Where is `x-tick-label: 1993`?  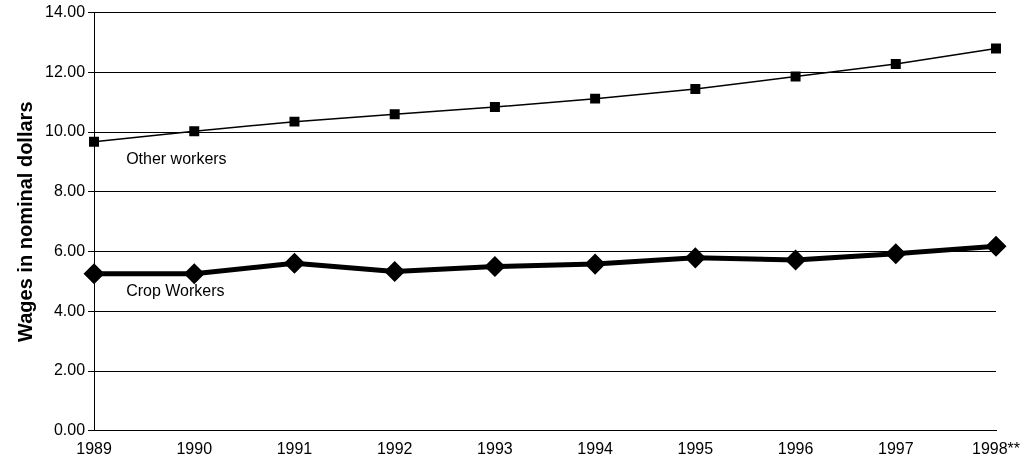
x-tick-label: 1993 is located at coordinates (495, 448).